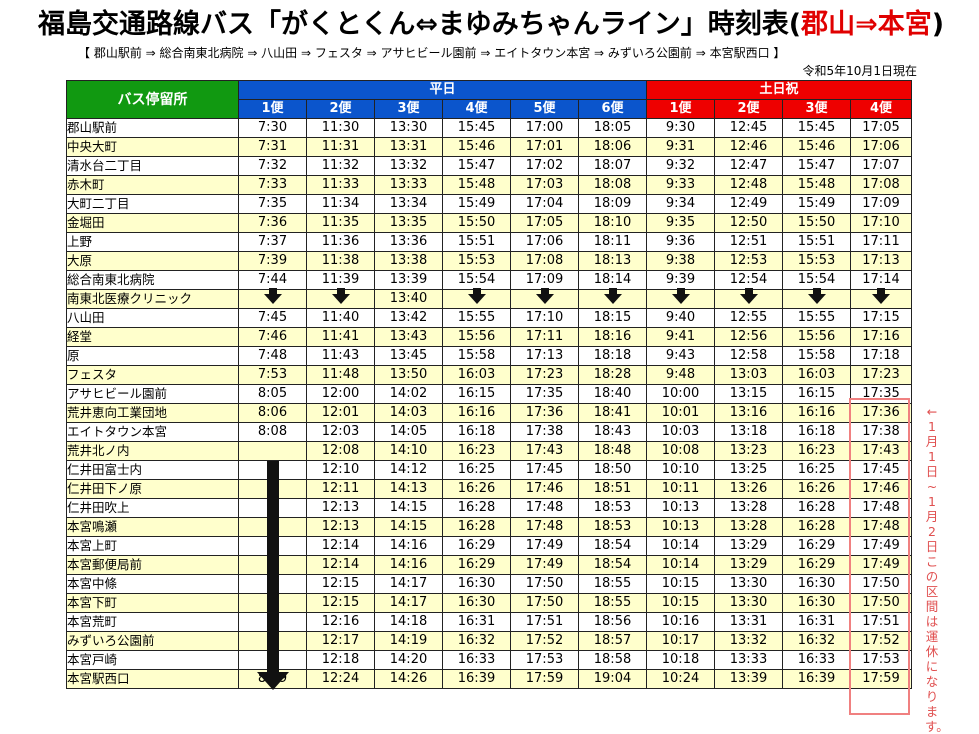 This screenshot has height=734, width=979. I want to click on time-cell: 18:28, so click(612, 375).